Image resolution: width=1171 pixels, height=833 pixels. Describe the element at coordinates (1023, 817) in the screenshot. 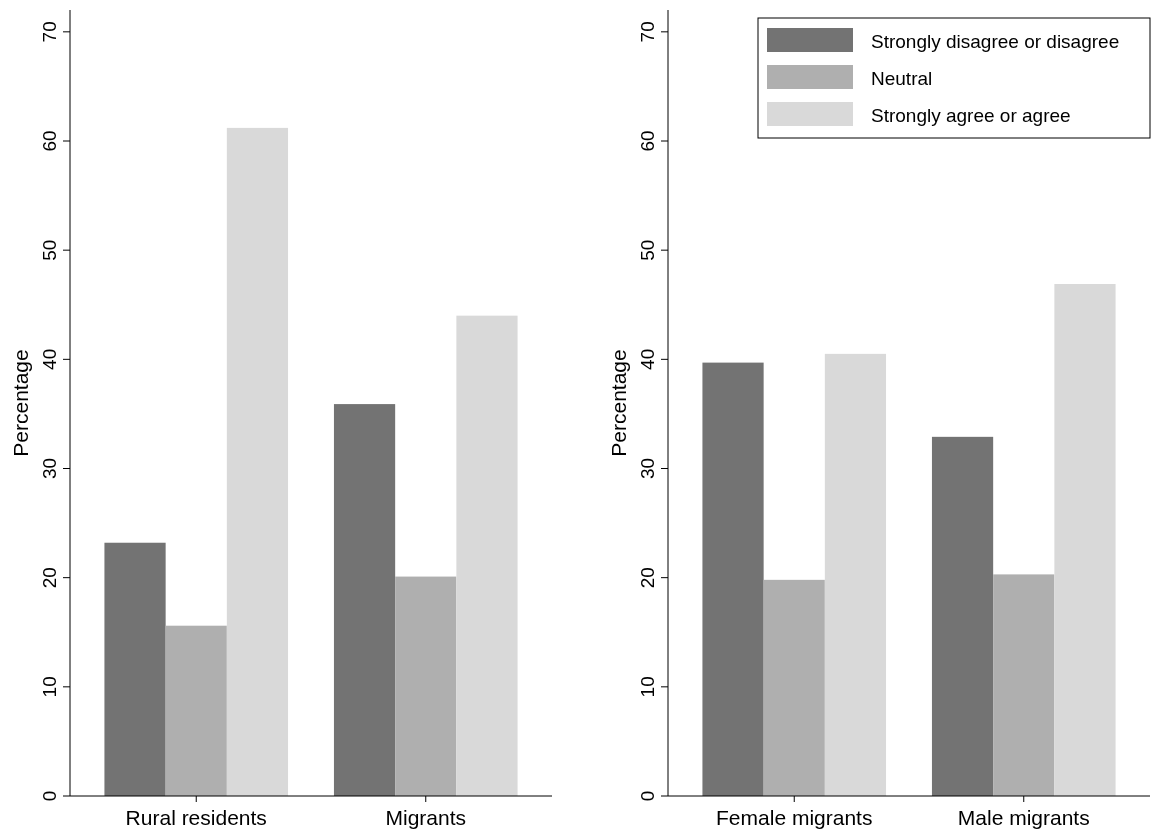

I see `x-tick-label: Male migrants` at that location.